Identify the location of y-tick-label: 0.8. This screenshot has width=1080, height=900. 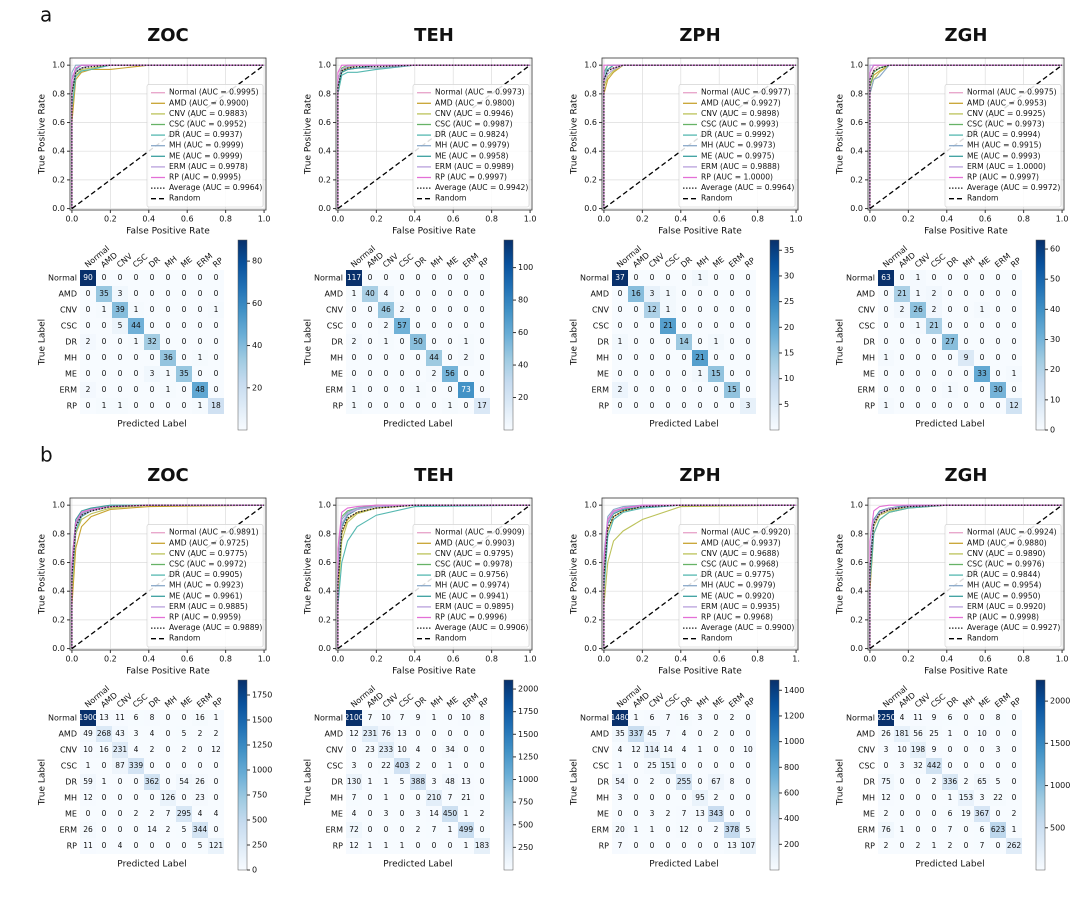
(324, 93).